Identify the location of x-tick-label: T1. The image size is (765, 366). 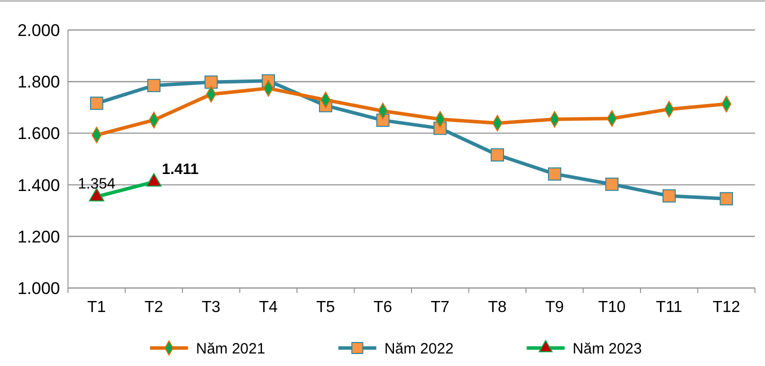
(96, 307).